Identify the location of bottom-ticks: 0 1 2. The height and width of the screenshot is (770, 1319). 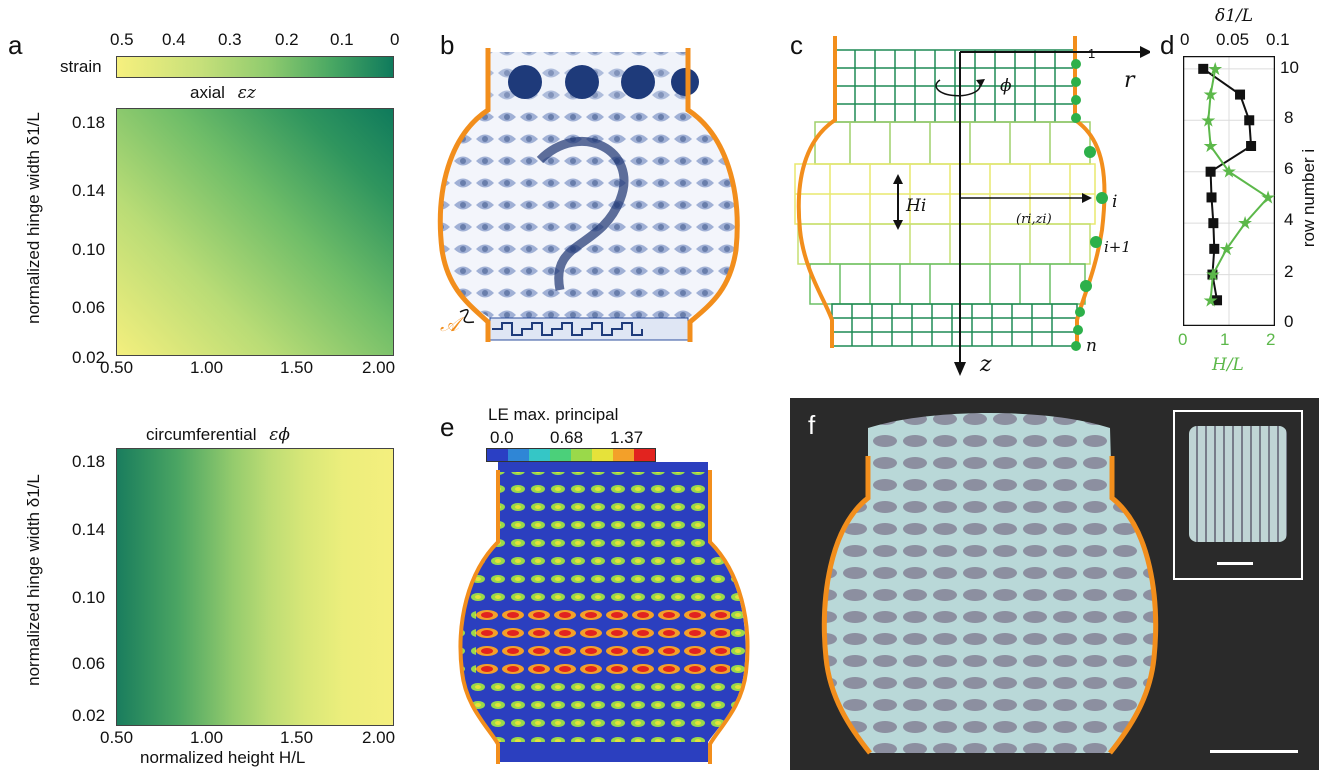
(1238, 341).